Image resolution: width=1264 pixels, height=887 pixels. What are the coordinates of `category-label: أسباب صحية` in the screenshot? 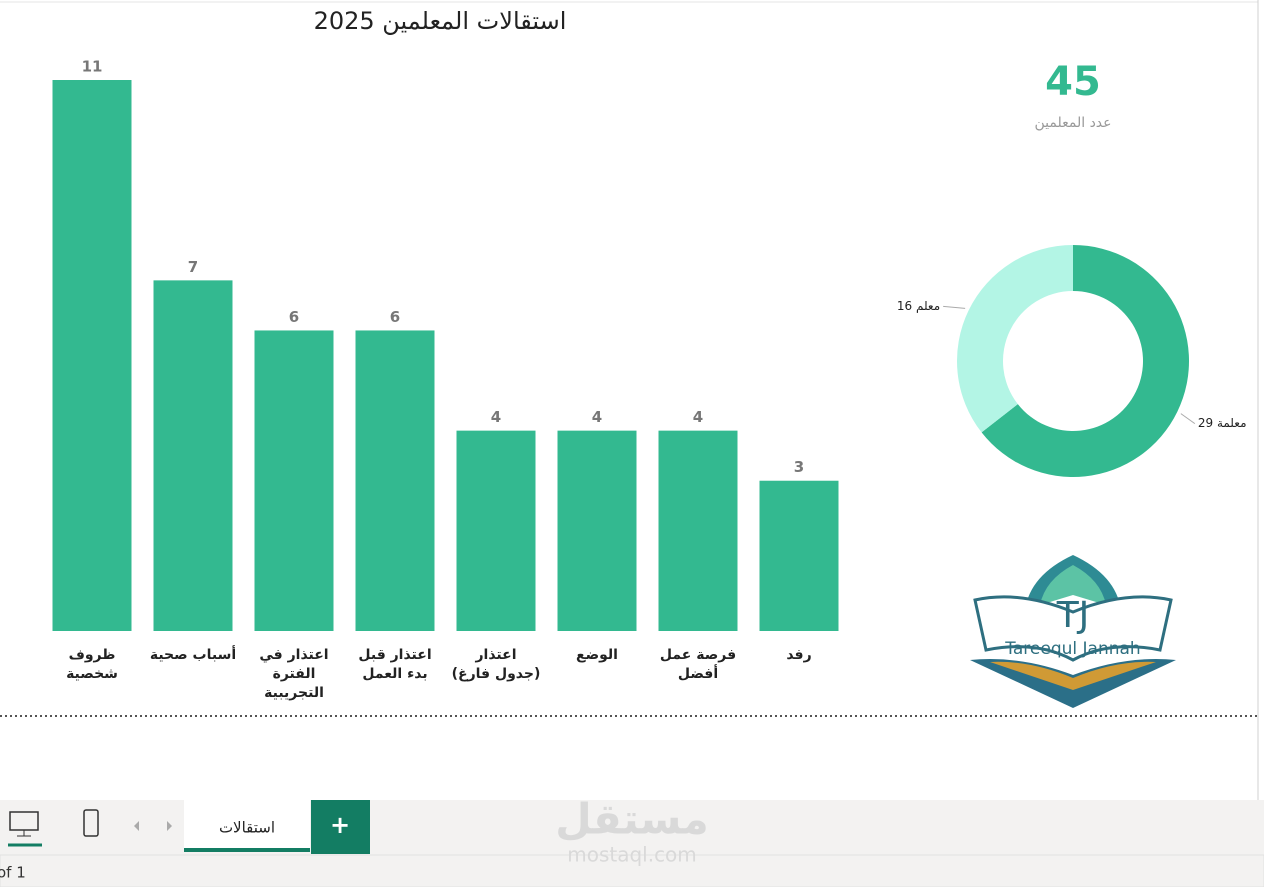 It's located at (193, 655).